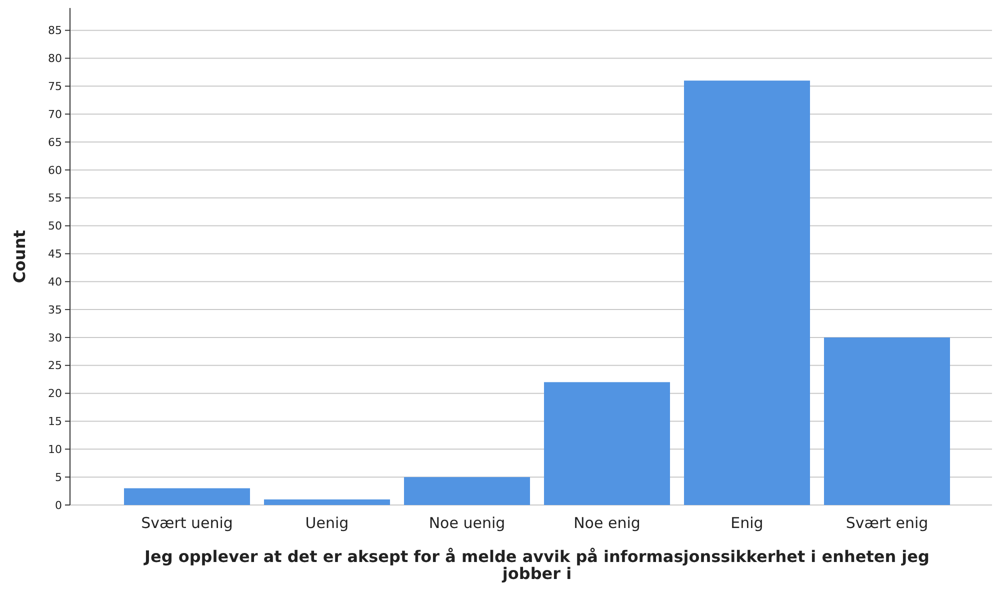 This screenshot has width=995, height=589. I want to click on y-tick-label: 75, so click(55, 87).